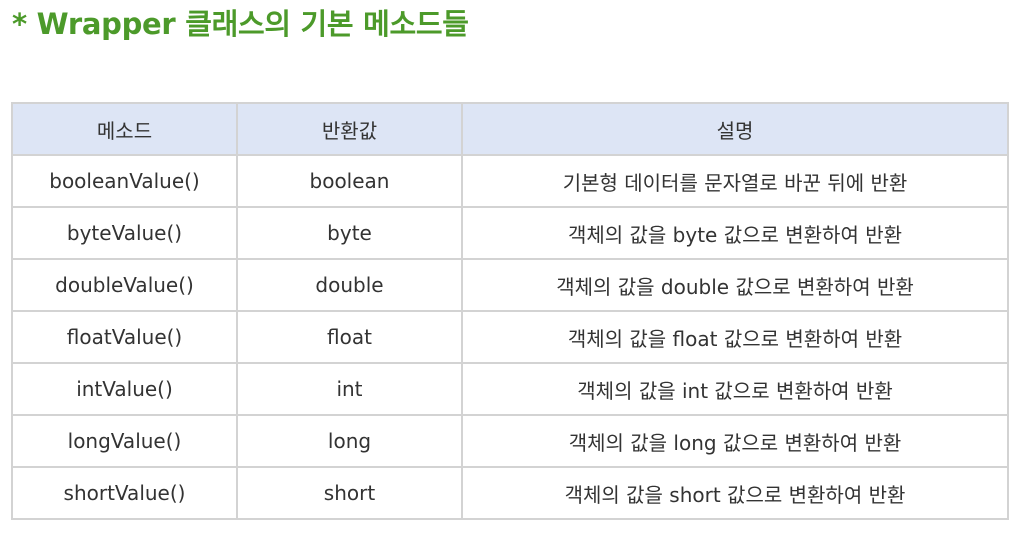 The height and width of the screenshot is (542, 1024). Describe the element at coordinates (735, 233) in the screenshot. I see `description-cell: 객체의 값을 byte 값으로 변환하여 반환` at that location.